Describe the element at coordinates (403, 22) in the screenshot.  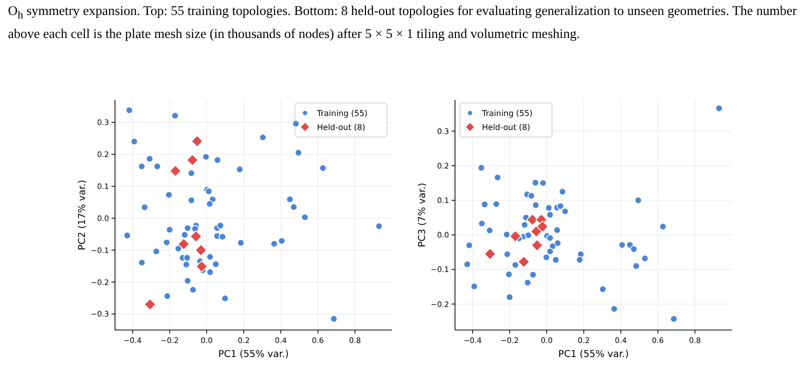
I see `text: O$_{h}$ symmetry expansion. Top: 55 training topologies. Bottom: 8 held-out topologies for evaluating generalization to unseen geometries. The number above each cell is the plate mesh size (in thousands of nodes) after 5 × 5 × 1 tiling and volumetric meshing.` at that location.